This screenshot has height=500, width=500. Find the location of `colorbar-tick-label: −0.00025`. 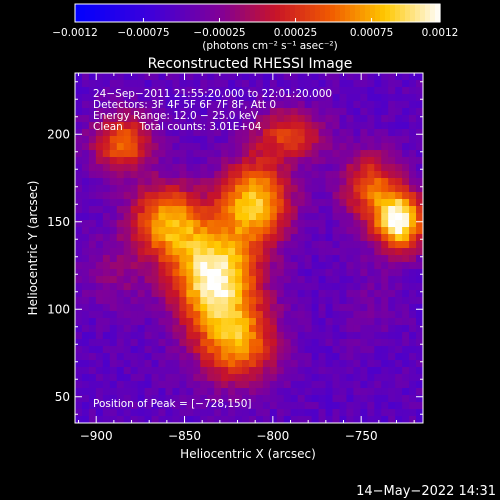

colorbar-tick-label: −0.00025 is located at coordinates (219, 33).